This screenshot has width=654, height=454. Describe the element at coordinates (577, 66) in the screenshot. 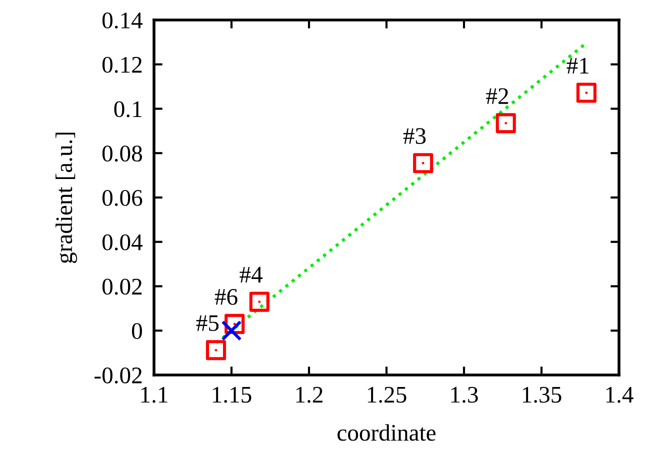

I see `annotation: #1` at that location.